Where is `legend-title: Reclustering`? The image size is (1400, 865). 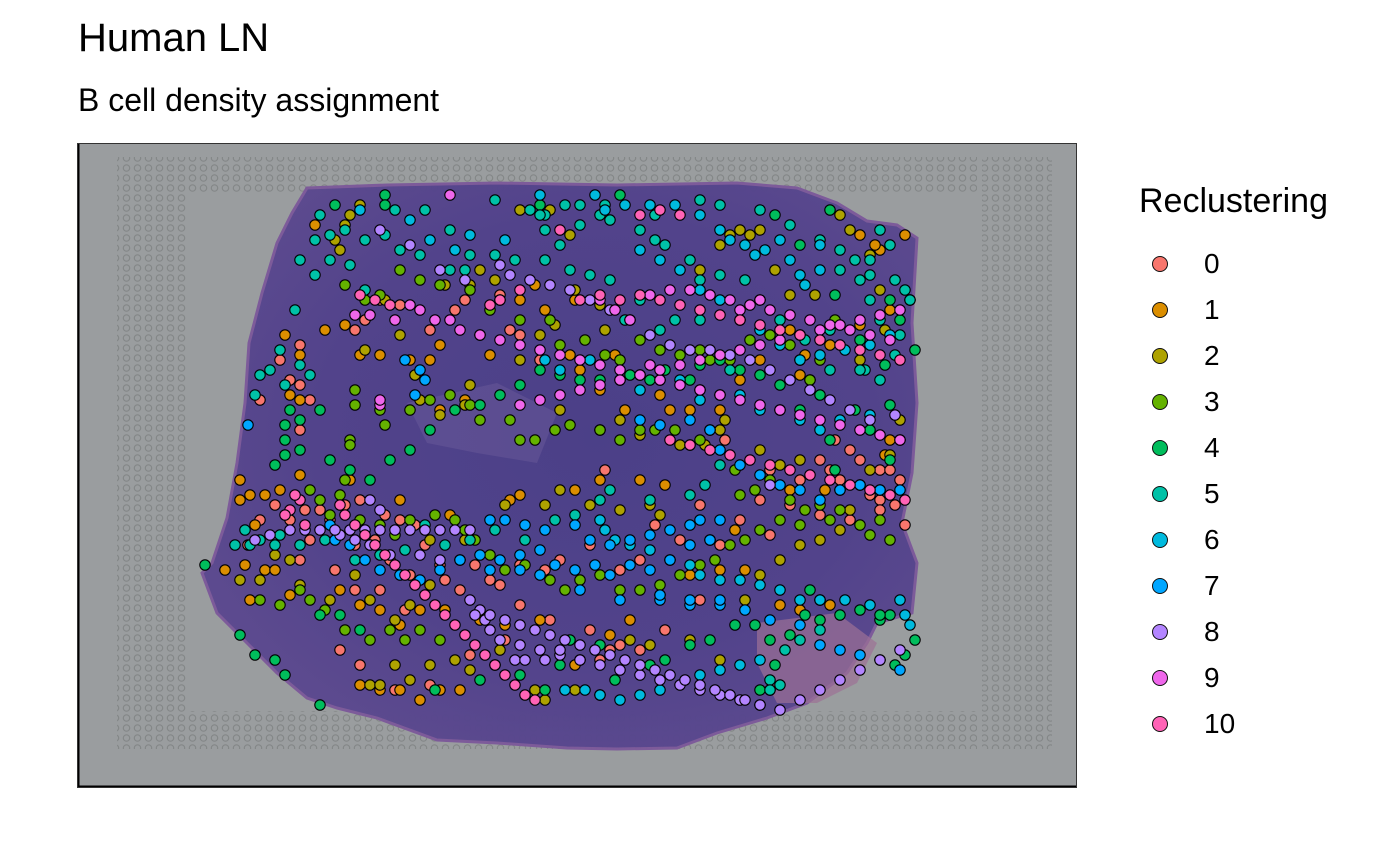 legend-title: Reclustering is located at coordinates (1233, 201).